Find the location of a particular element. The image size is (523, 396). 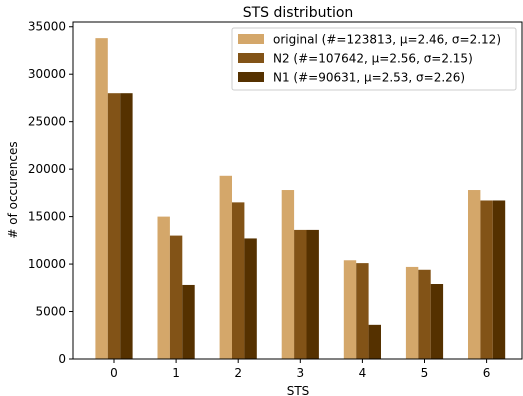

y-tick-label: 25000 is located at coordinates (47, 122).